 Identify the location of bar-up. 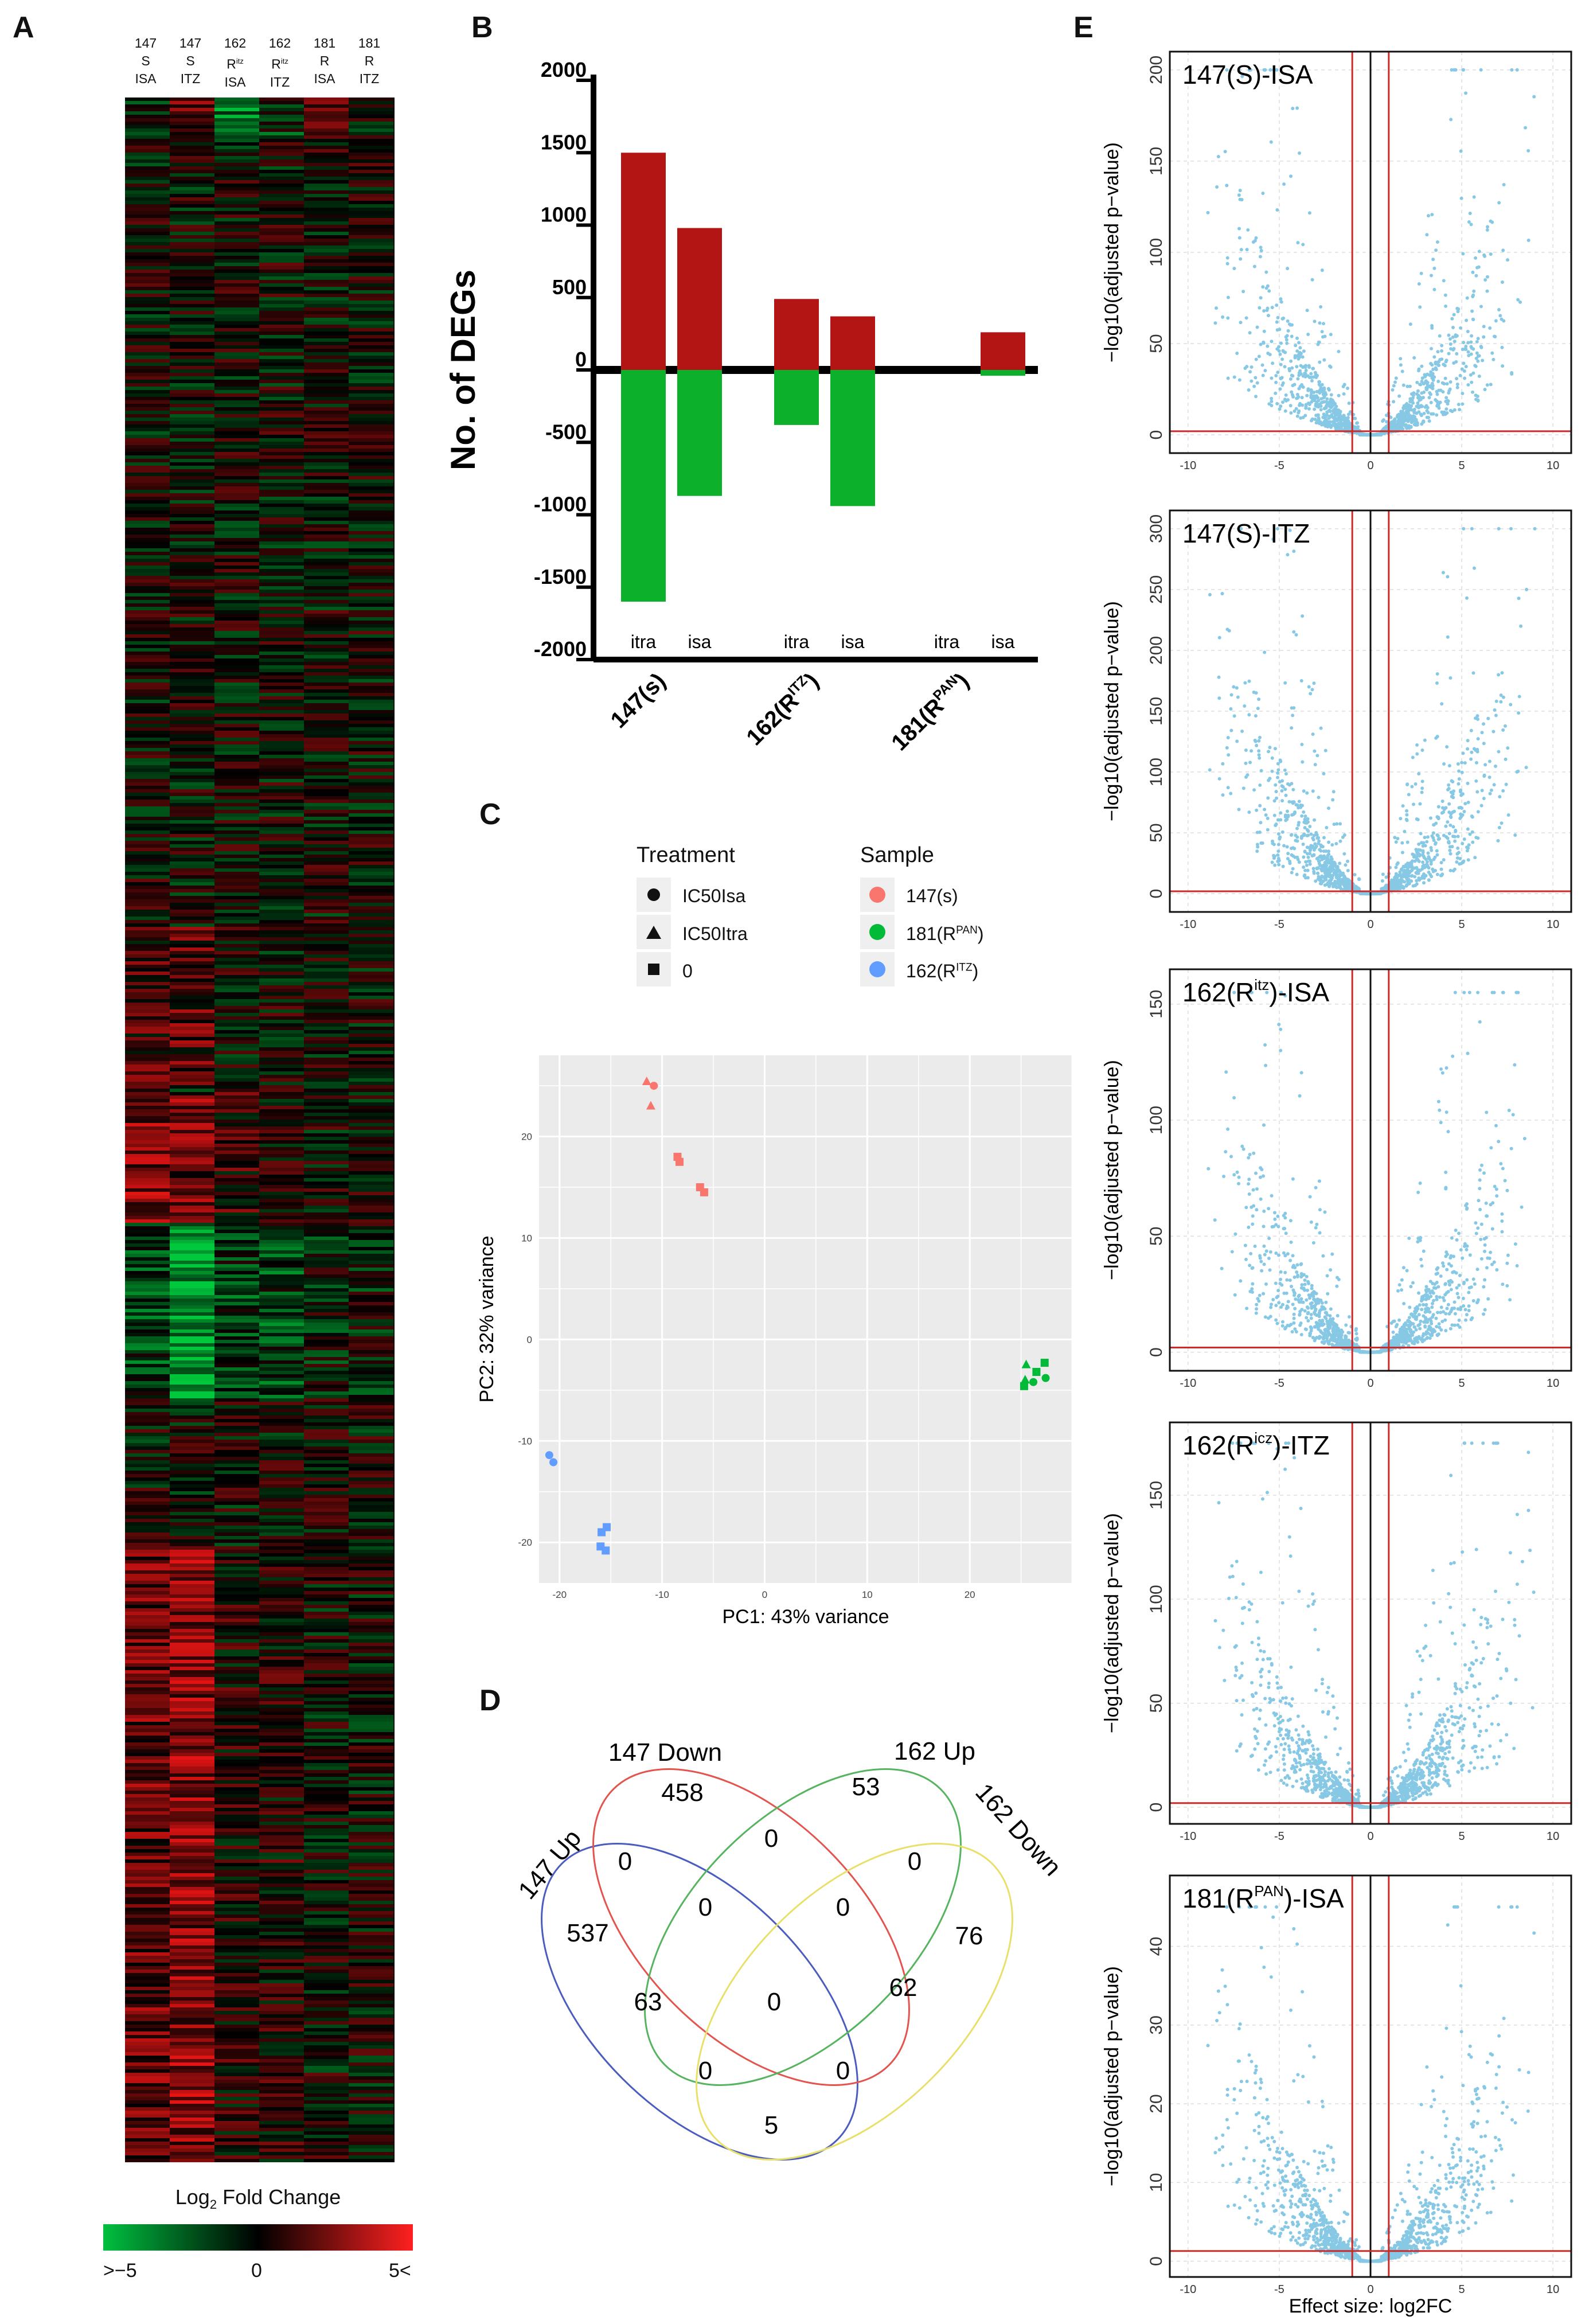
(643, 261).